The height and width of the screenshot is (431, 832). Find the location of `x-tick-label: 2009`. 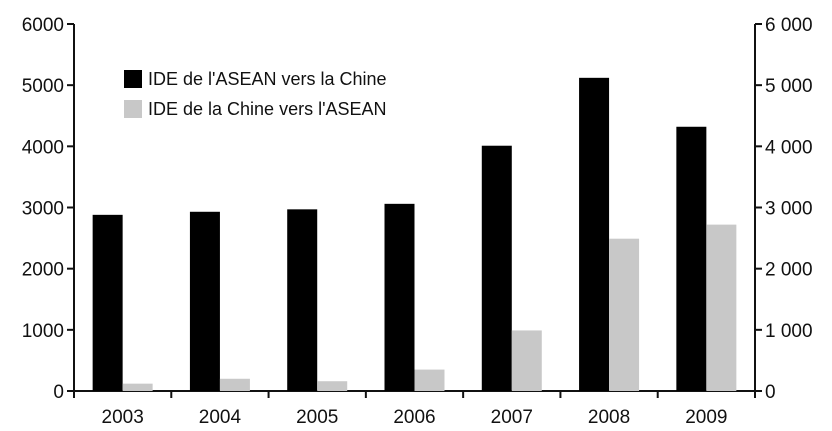

x-tick-label: 2009 is located at coordinates (706, 417).